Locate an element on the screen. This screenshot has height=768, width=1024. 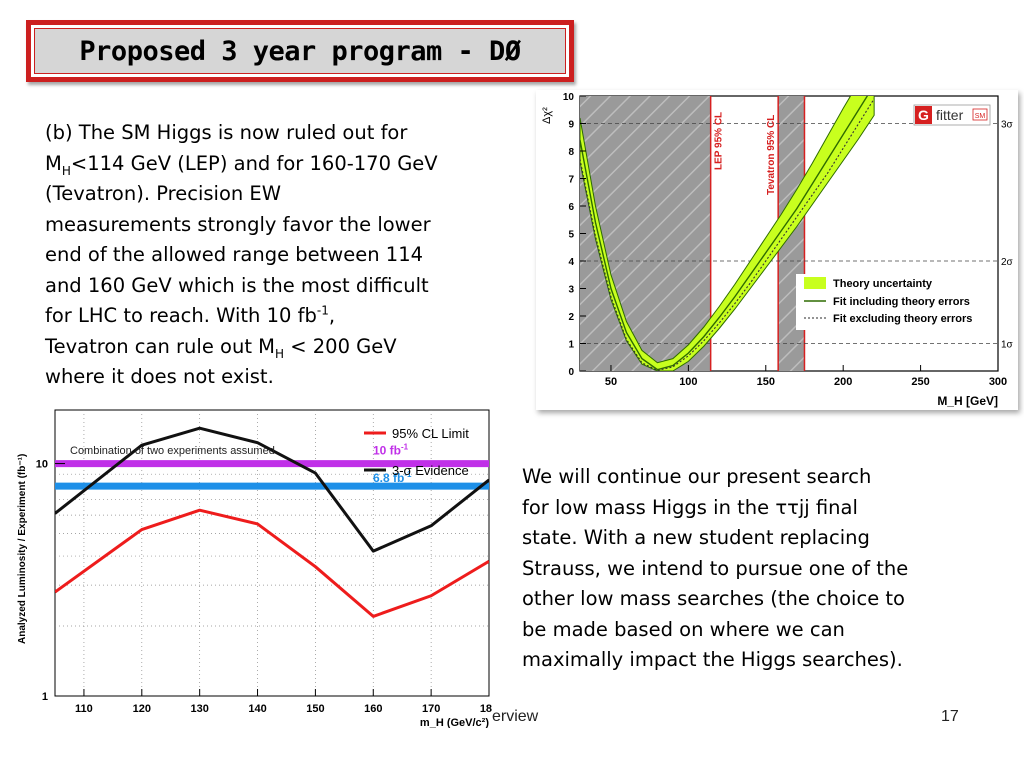
legend-label-fit: Fit including theory errors is located at coordinates (901, 302).